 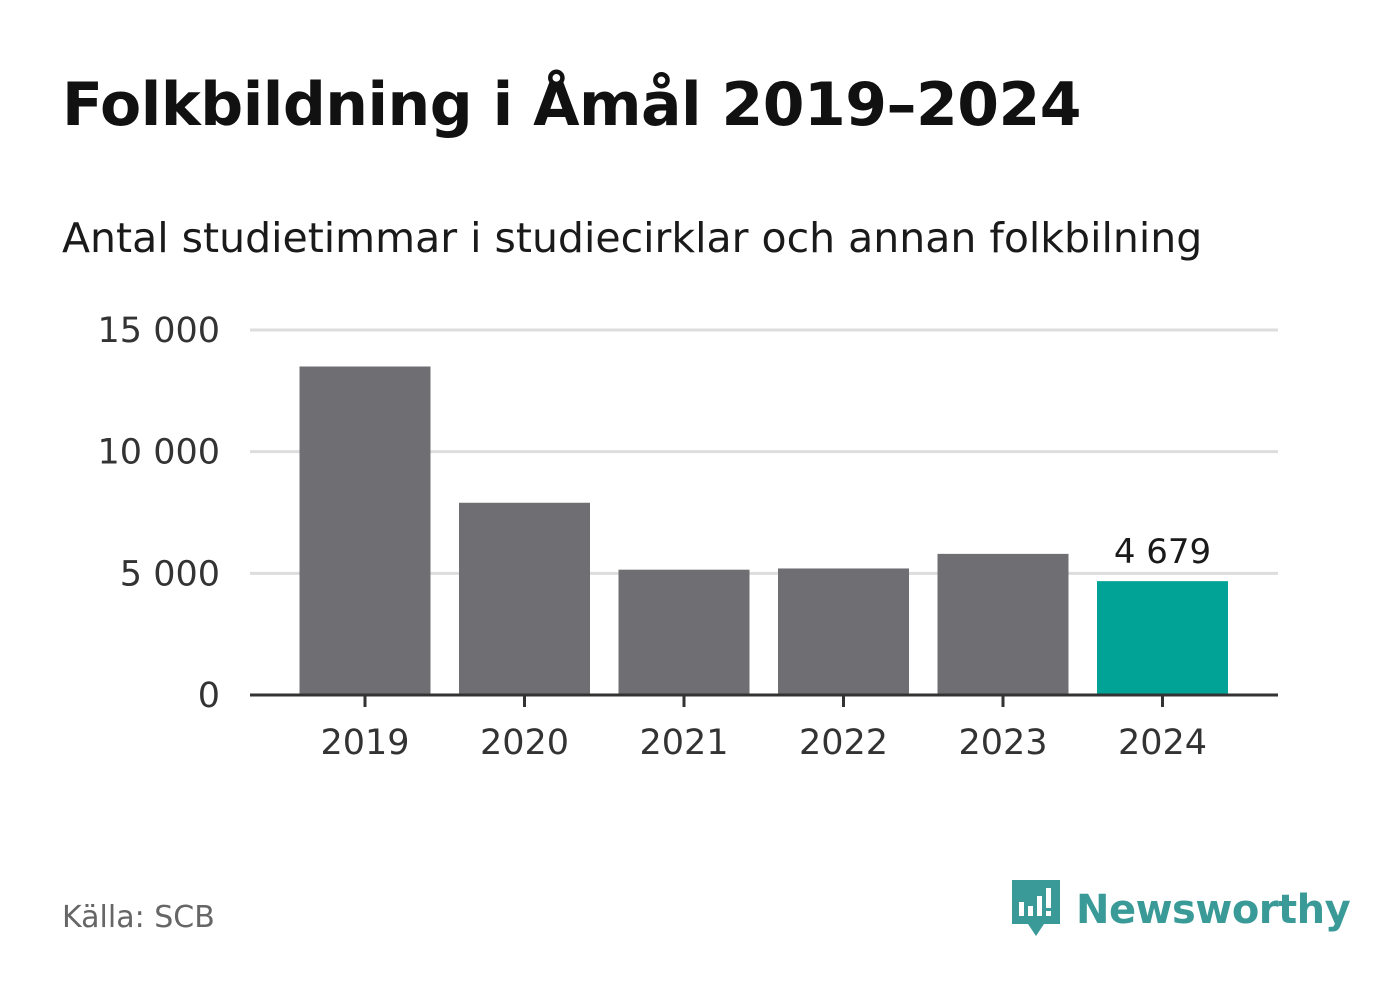 What do you see at coordinates (159, 453) in the screenshot?
I see `y-tick-label: 10 000` at bounding box center [159, 453].